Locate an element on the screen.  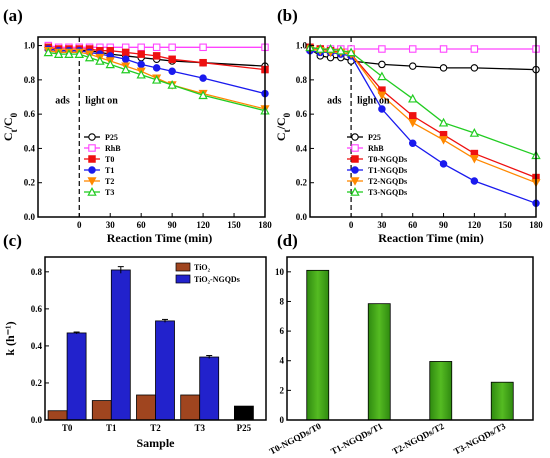
y-tick-label: 1.0 is located at coordinates (302, 46).